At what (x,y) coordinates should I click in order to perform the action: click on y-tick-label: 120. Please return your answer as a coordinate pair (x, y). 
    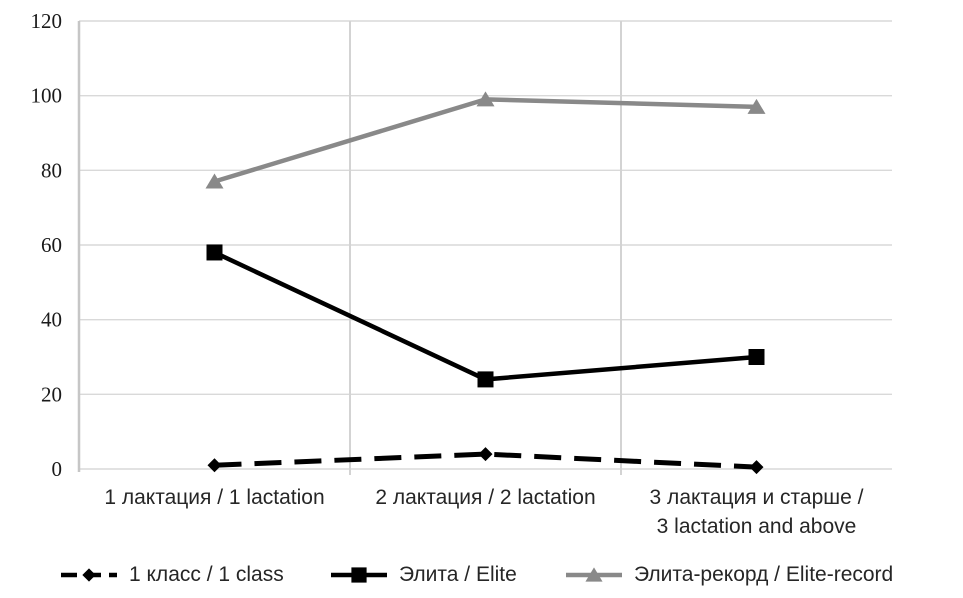
    Looking at the image, I should click on (47, 21).